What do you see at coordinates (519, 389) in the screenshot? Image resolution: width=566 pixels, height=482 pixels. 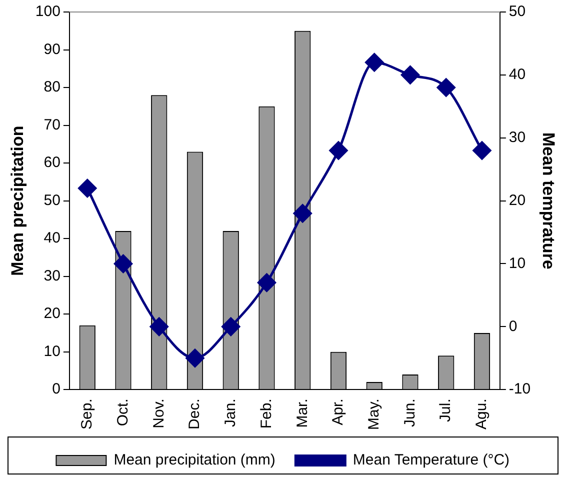 I see `y2-tick-label: -10` at bounding box center [519, 389].